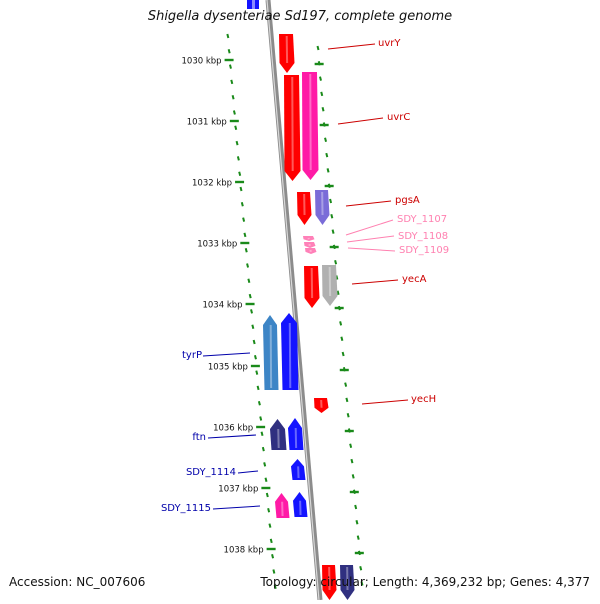 This screenshot has width=600, height=604. I want to click on gene-magenta, so click(310, 126).